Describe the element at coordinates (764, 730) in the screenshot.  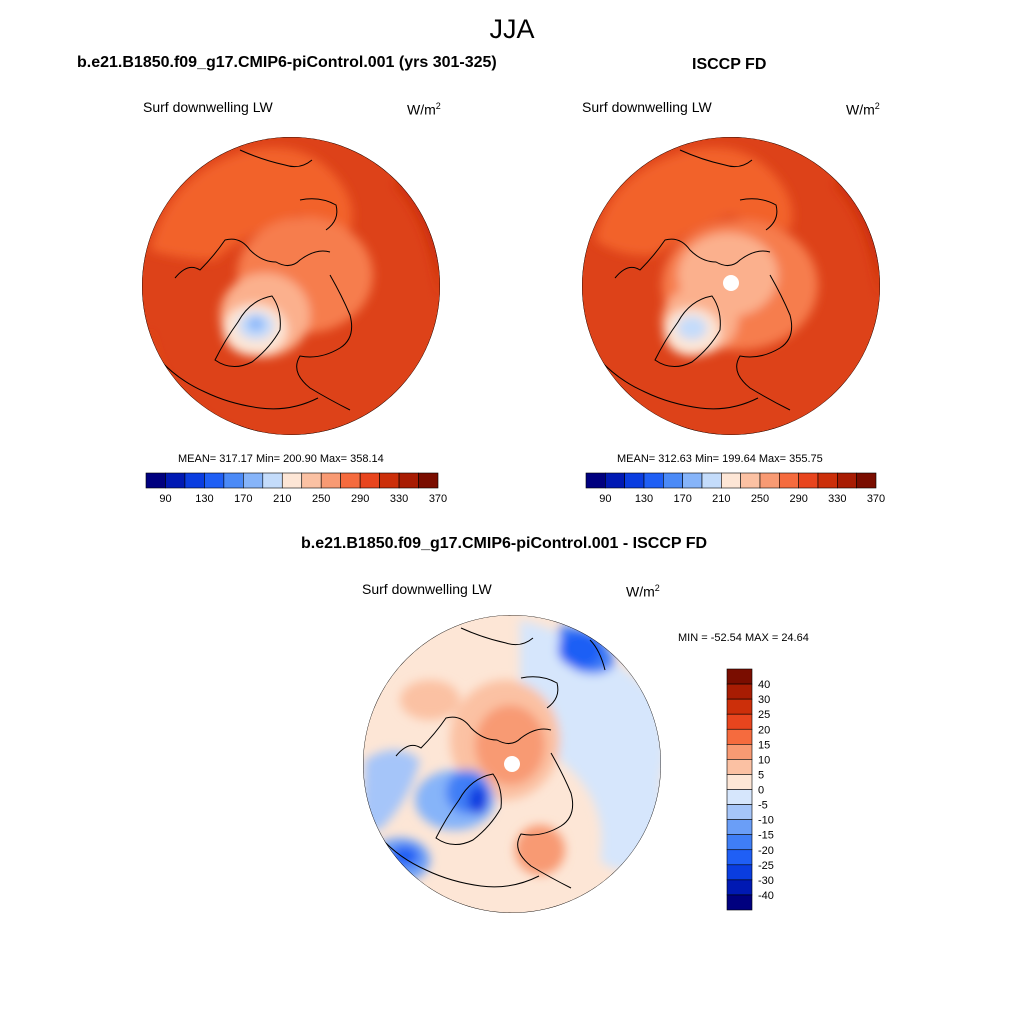
I see `diff-colorbar-tick-label: 20` at that location.